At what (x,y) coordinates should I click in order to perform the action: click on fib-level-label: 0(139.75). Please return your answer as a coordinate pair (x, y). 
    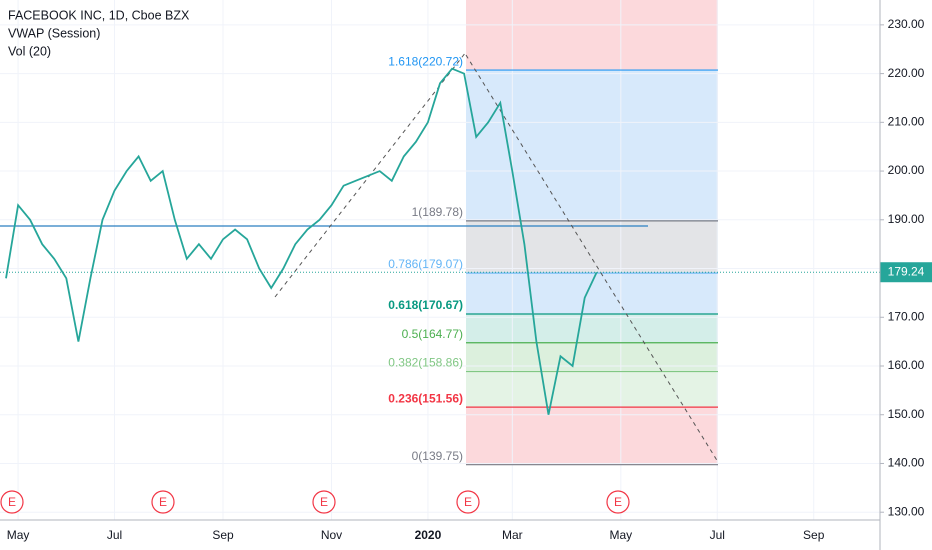
    Looking at the image, I should click on (437, 456).